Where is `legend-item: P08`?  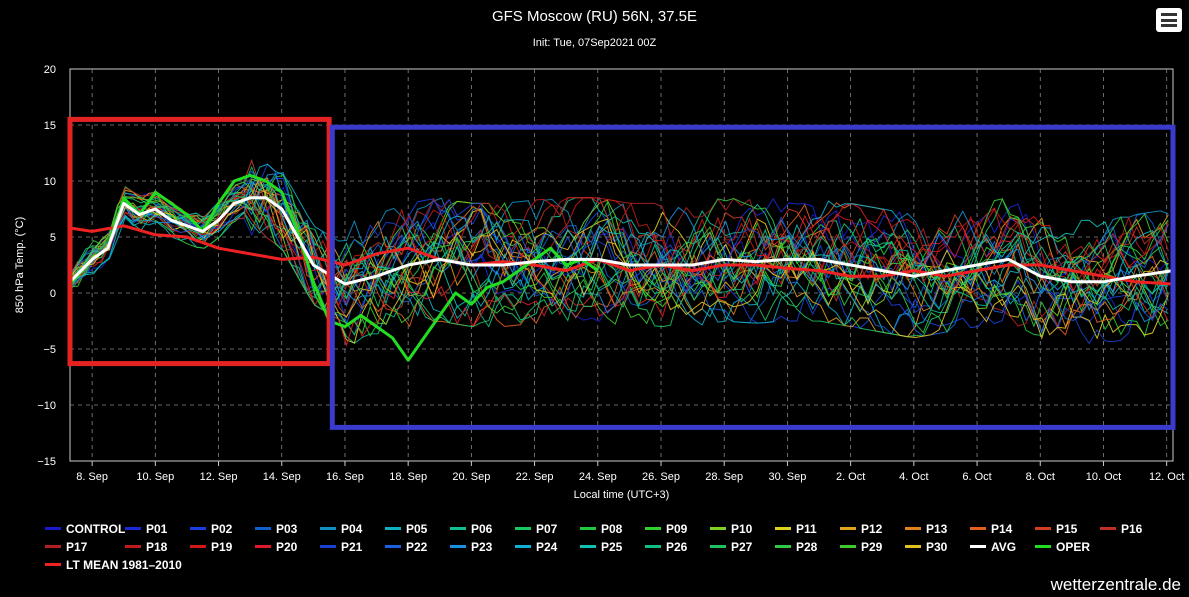 legend-item: P08 is located at coordinates (601, 529).